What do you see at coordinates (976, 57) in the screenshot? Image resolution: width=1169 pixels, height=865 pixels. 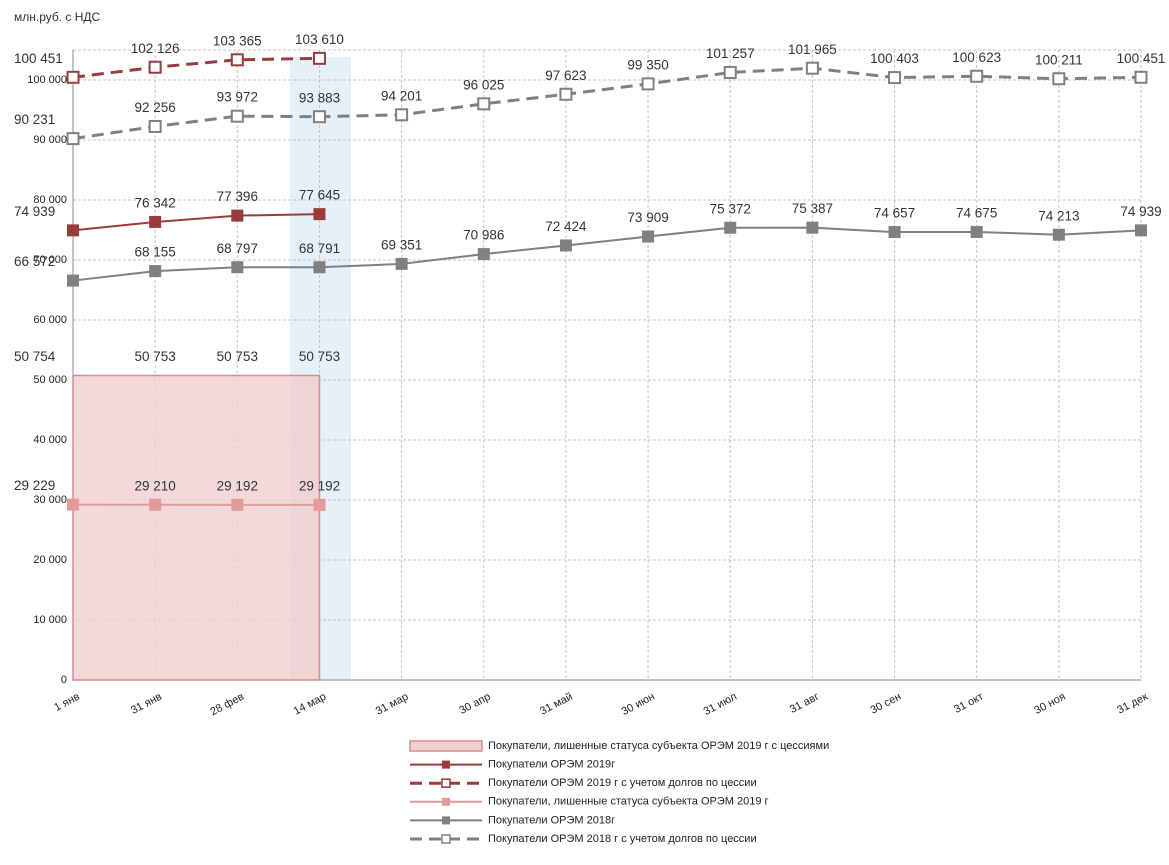 I see `value-label: 100 623` at bounding box center [976, 57].